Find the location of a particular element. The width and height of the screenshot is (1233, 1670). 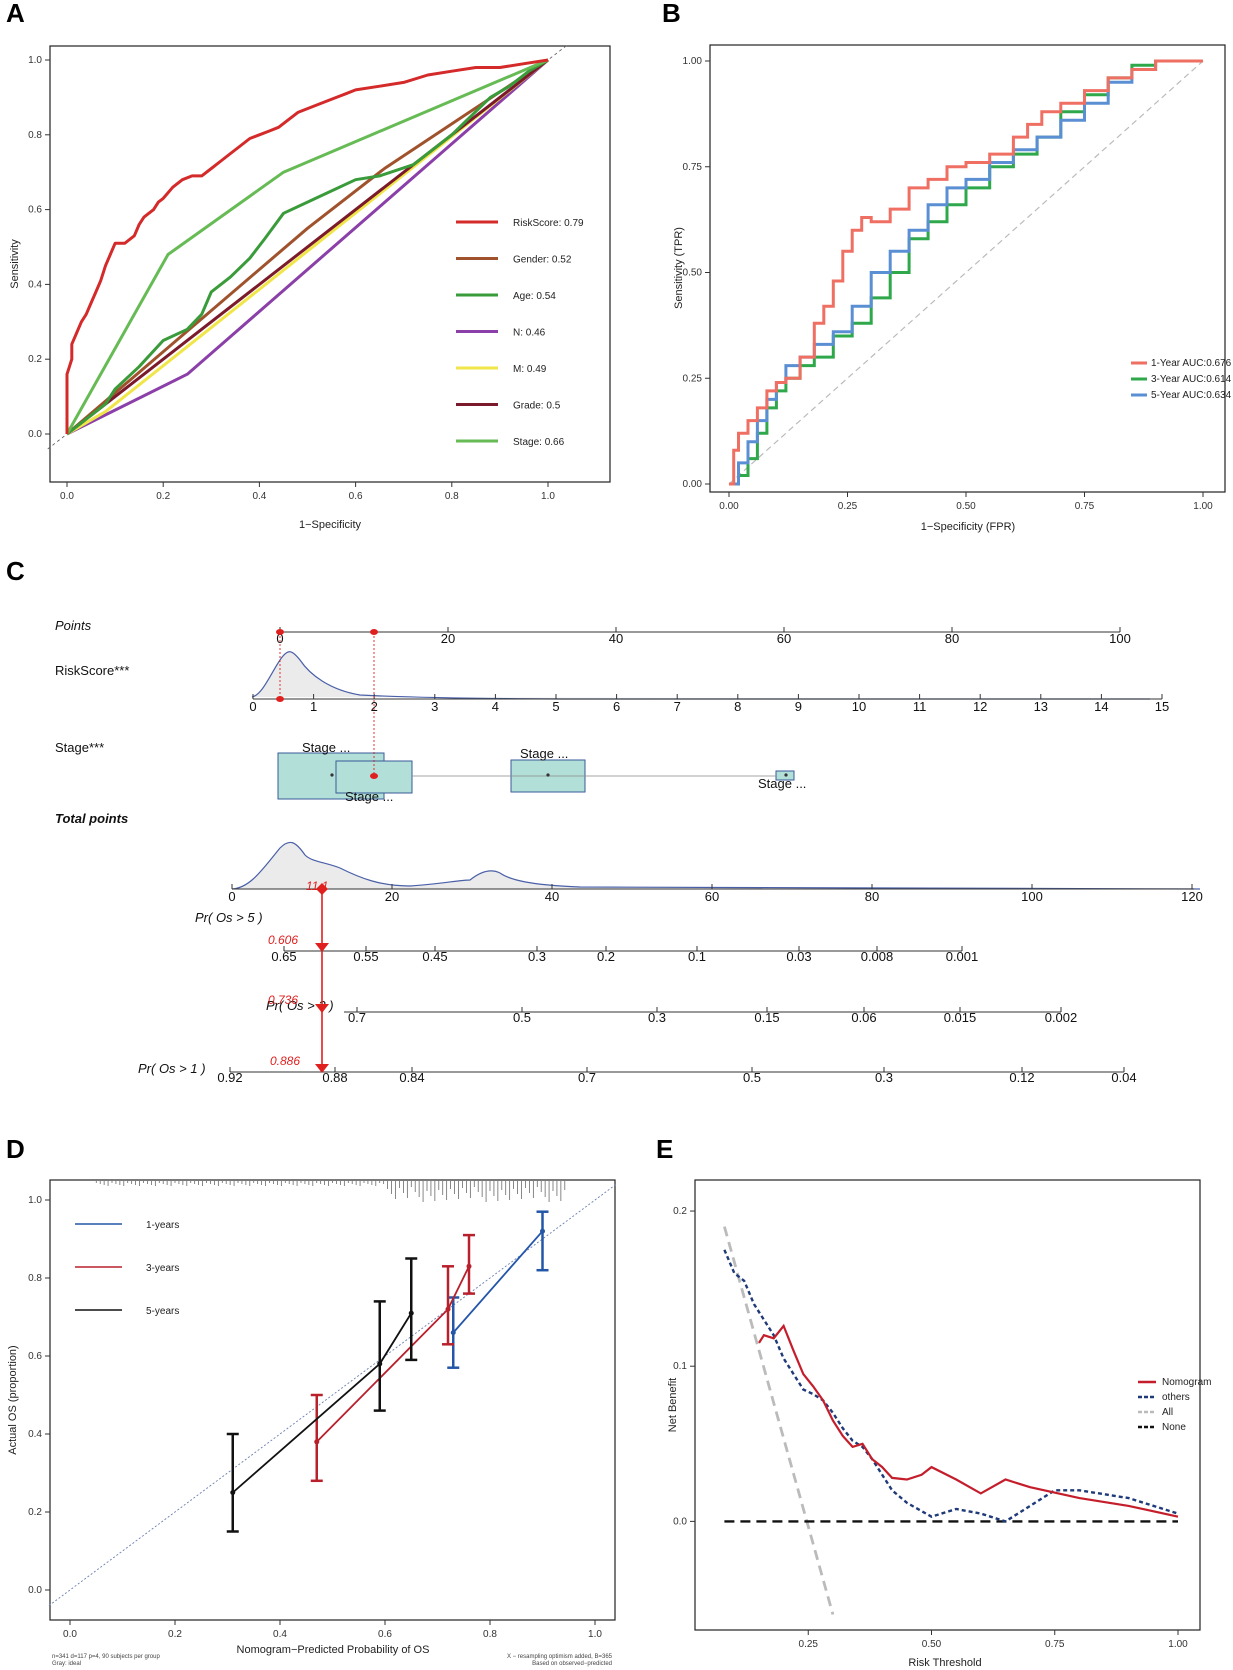

panel-a-legend-label: Stage: 0.66 is located at coordinates (539, 442).